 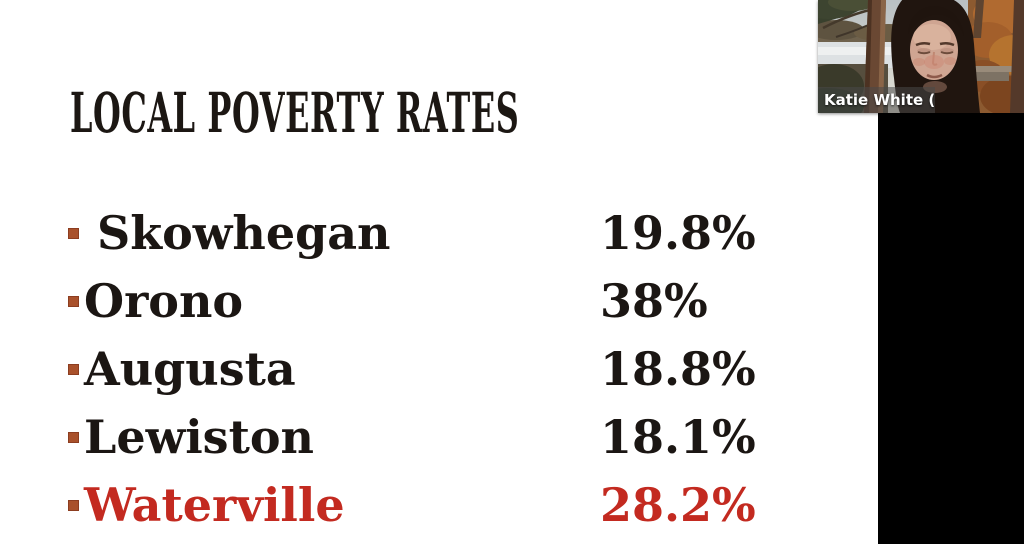 I want to click on slide-title: LOCAL POVERTY RATES, so click(x=295, y=112).